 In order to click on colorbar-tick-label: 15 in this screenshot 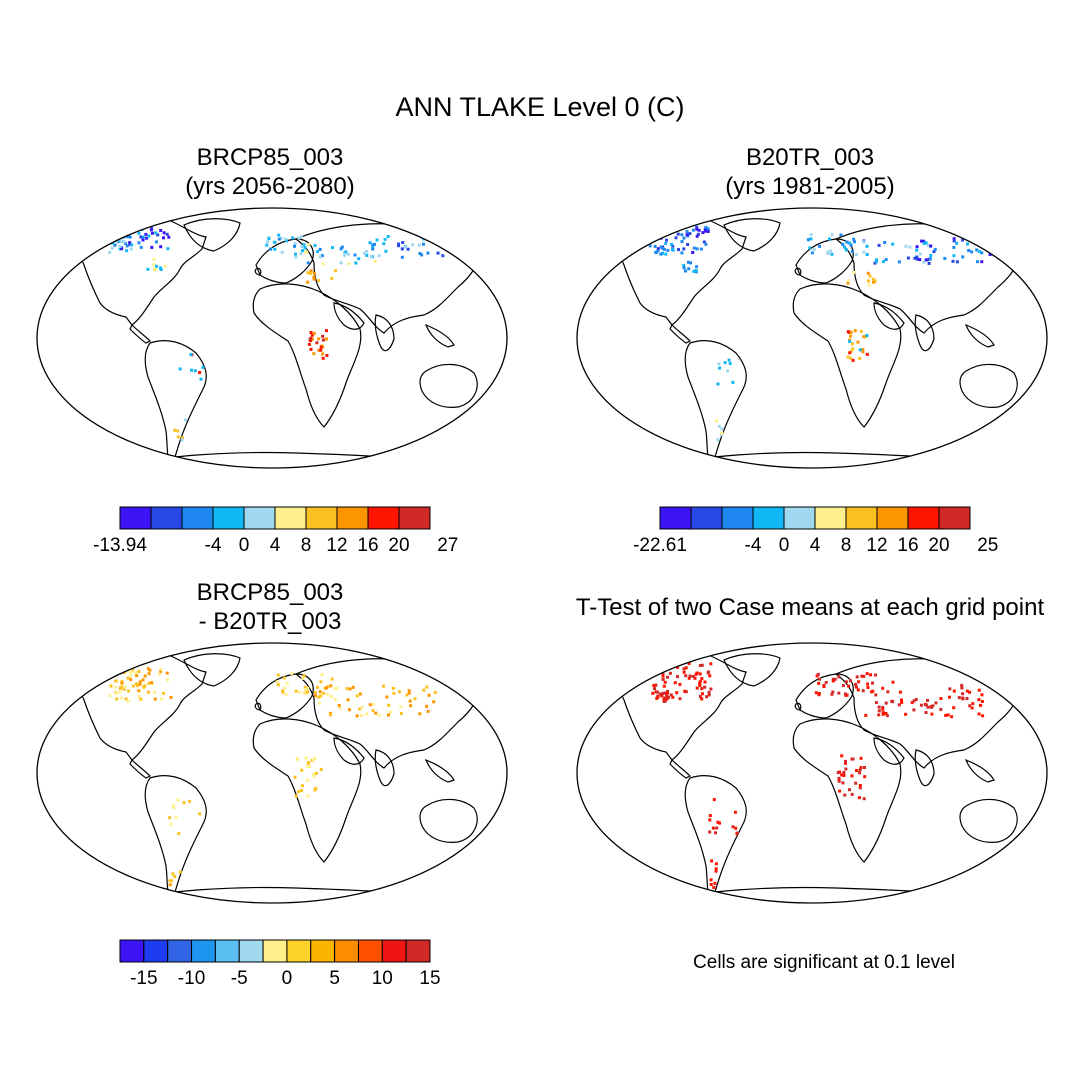, I will do `click(429, 978)`.